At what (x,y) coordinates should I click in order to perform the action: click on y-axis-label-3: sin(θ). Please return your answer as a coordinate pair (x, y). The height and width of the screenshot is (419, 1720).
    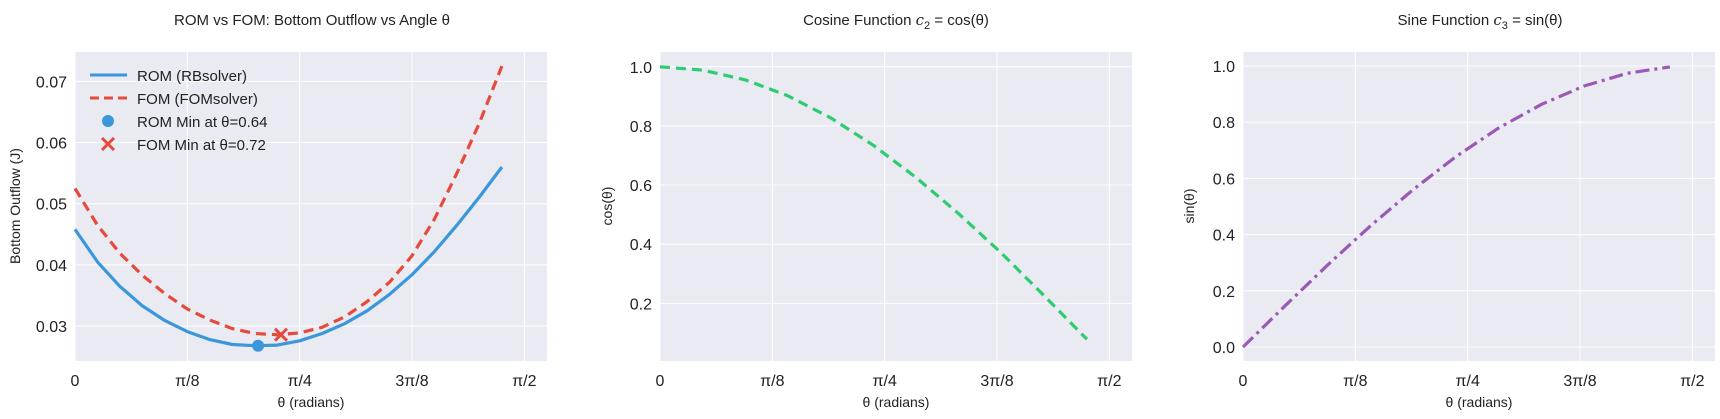
    Looking at the image, I should click on (1189, 205).